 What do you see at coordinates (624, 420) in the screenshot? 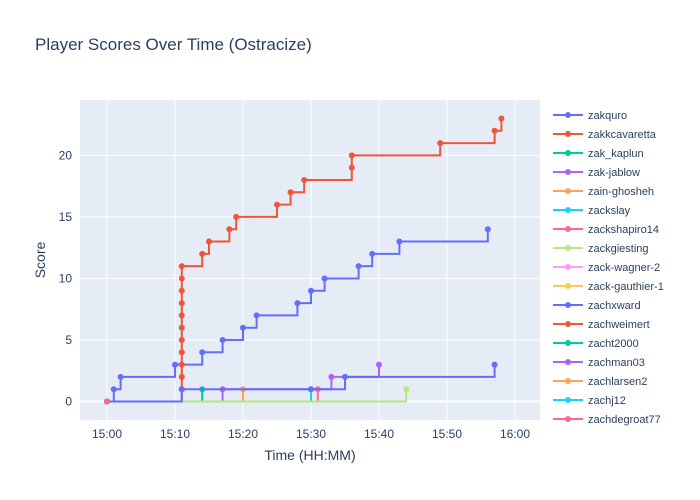
I see `legend-label: zachdegroat77` at bounding box center [624, 420].